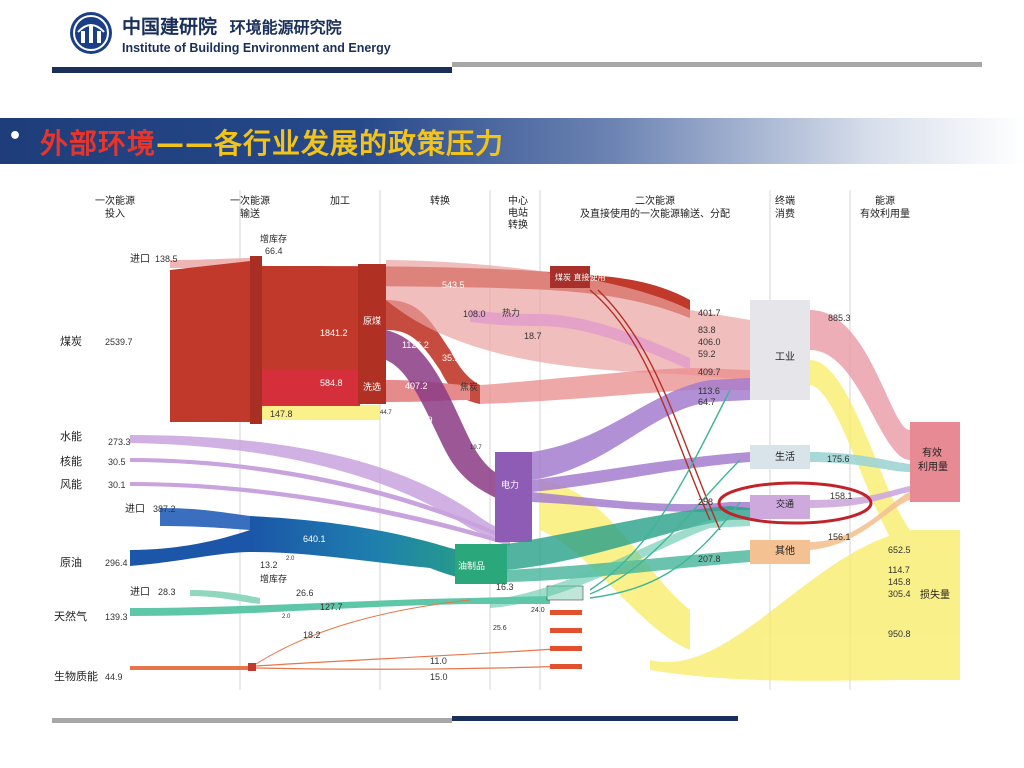  I want to click on gas-to-sectors, so click(620, 563).